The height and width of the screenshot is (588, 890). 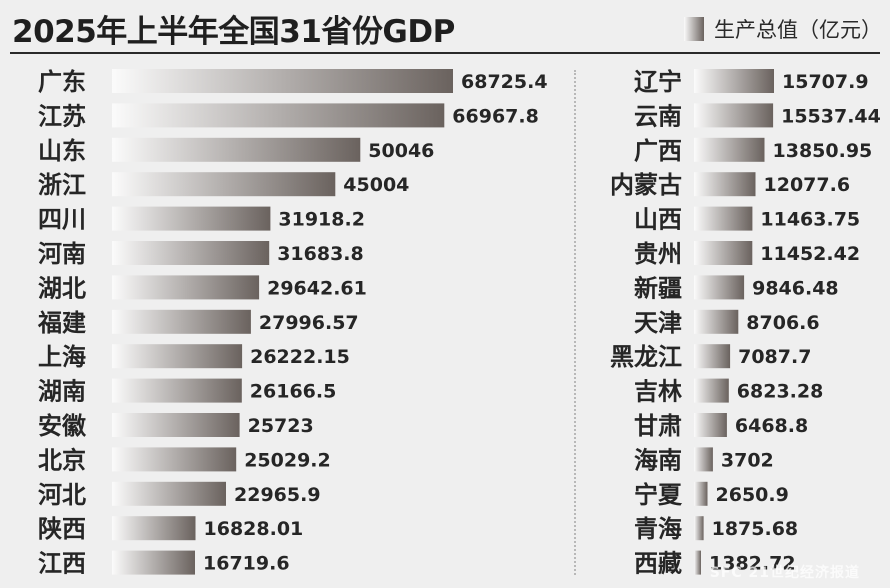 What do you see at coordinates (658, 426) in the screenshot?
I see `category-label: 甘肃` at bounding box center [658, 426].